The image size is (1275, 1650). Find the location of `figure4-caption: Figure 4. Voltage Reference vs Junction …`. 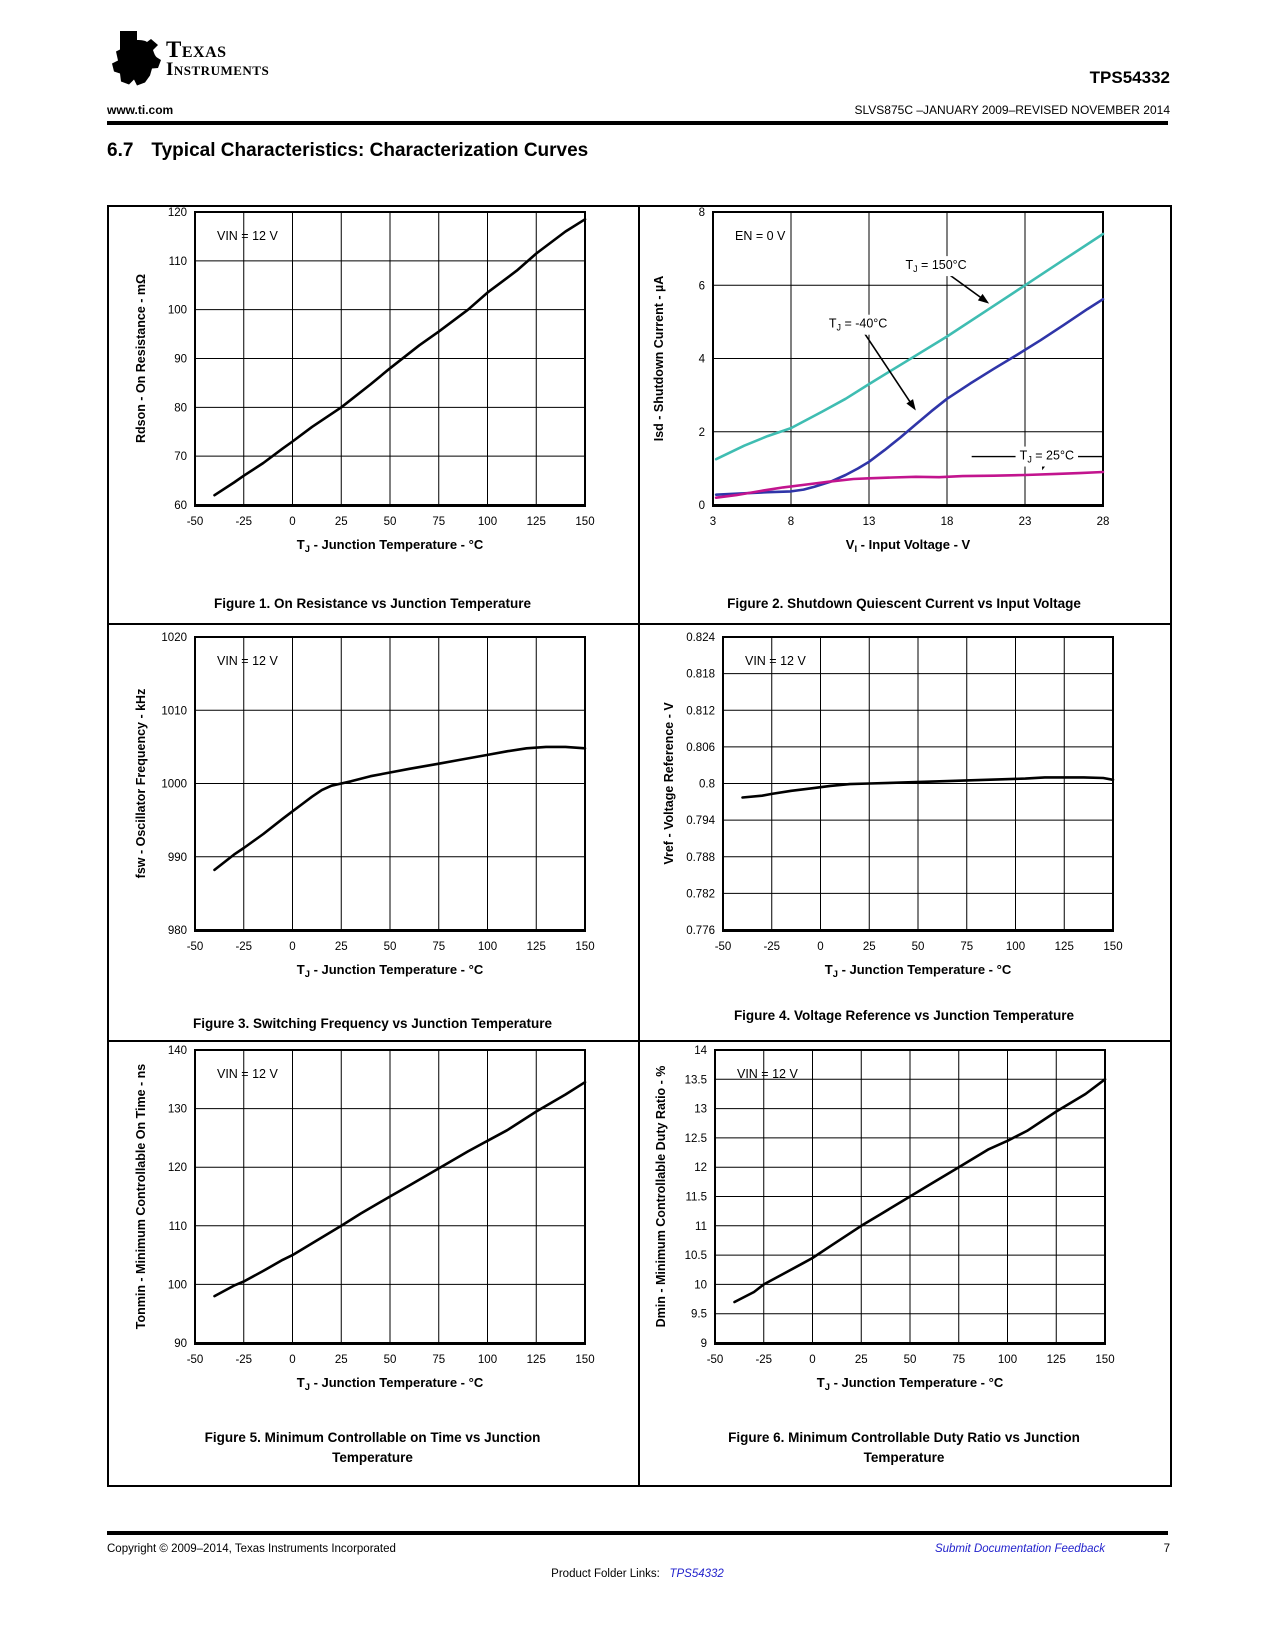

figure4-caption: Figure 4. Voltage Reference vs Junction … is located at coordinates (904, 1015).